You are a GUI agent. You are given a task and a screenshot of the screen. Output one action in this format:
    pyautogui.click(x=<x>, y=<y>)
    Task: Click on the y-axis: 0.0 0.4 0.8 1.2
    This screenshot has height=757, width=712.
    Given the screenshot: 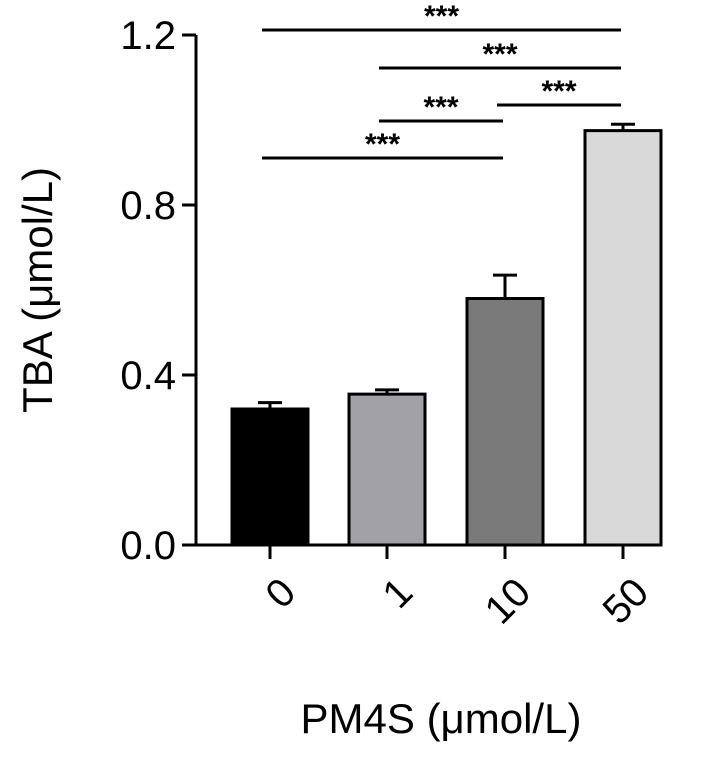 What is the action you would take?
    pyautogui.click(x=159, y=291)
    